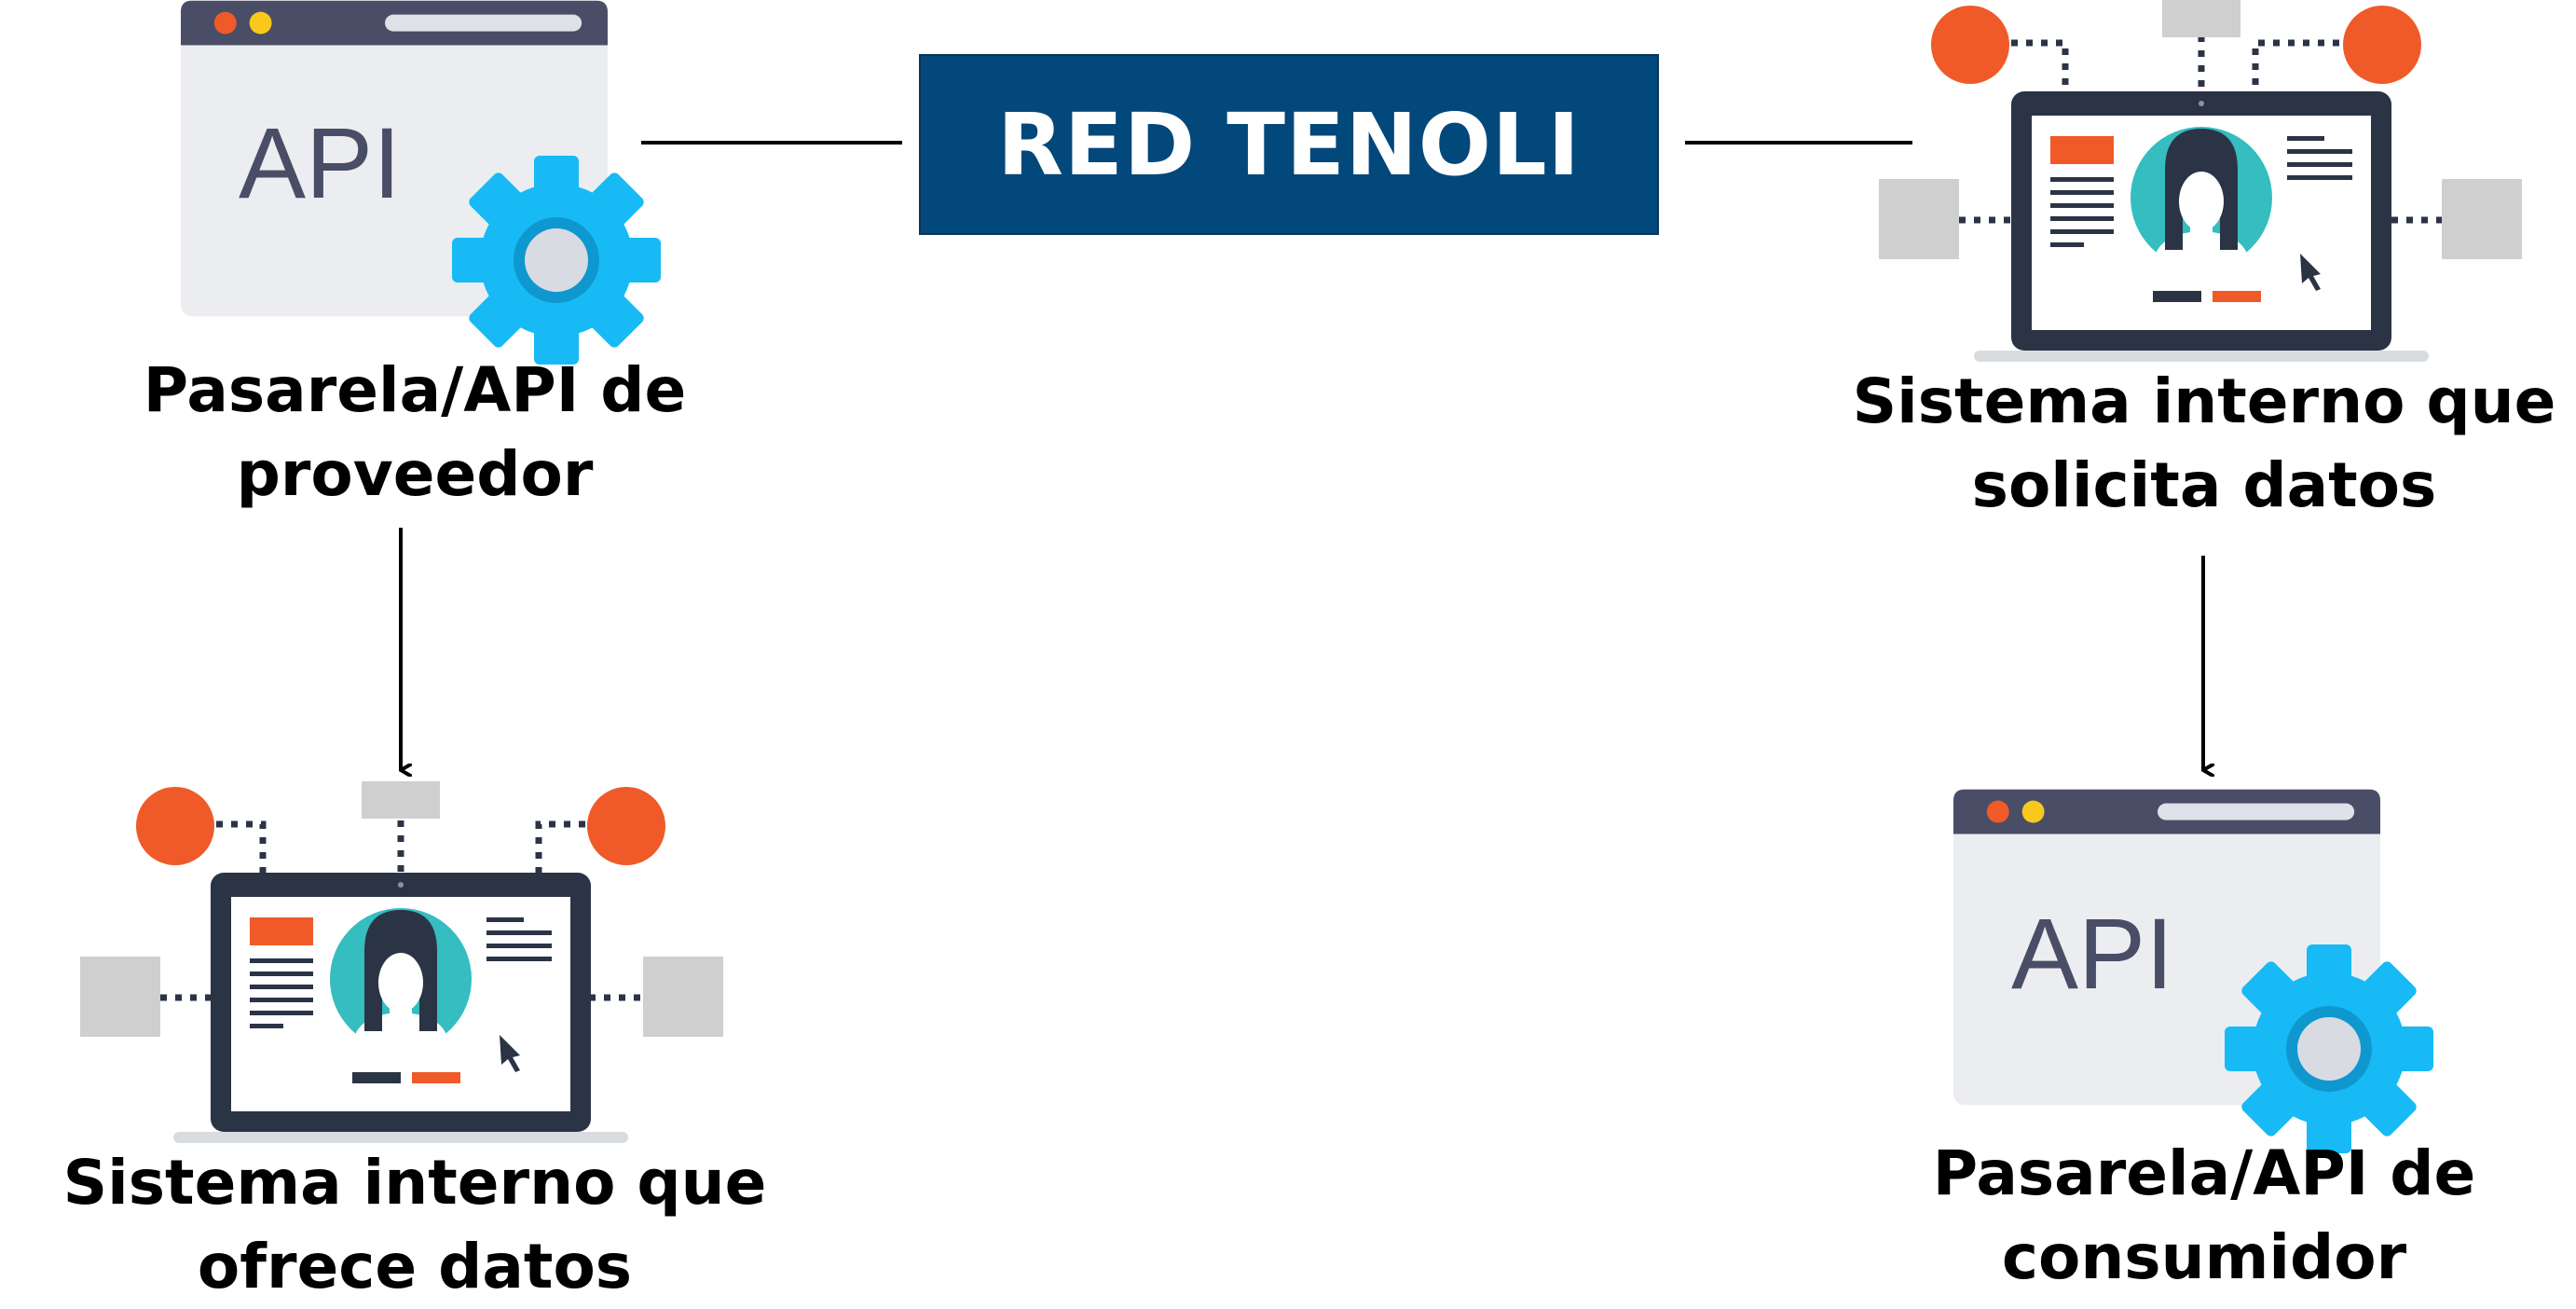 This screenshot has width=2576, height=1309. I want to click on offering-system-label: Sistema interno que ofrece datos, so click(414, 1225).